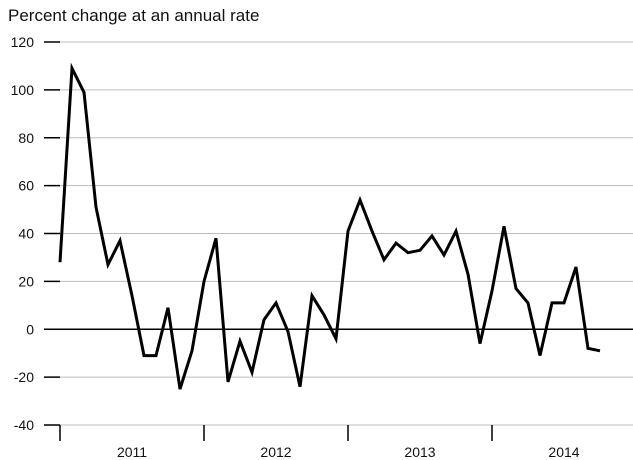  Describe the element at coordinates (24, 425) in the screenshot. I see `y-tick-label: -40` at that location.